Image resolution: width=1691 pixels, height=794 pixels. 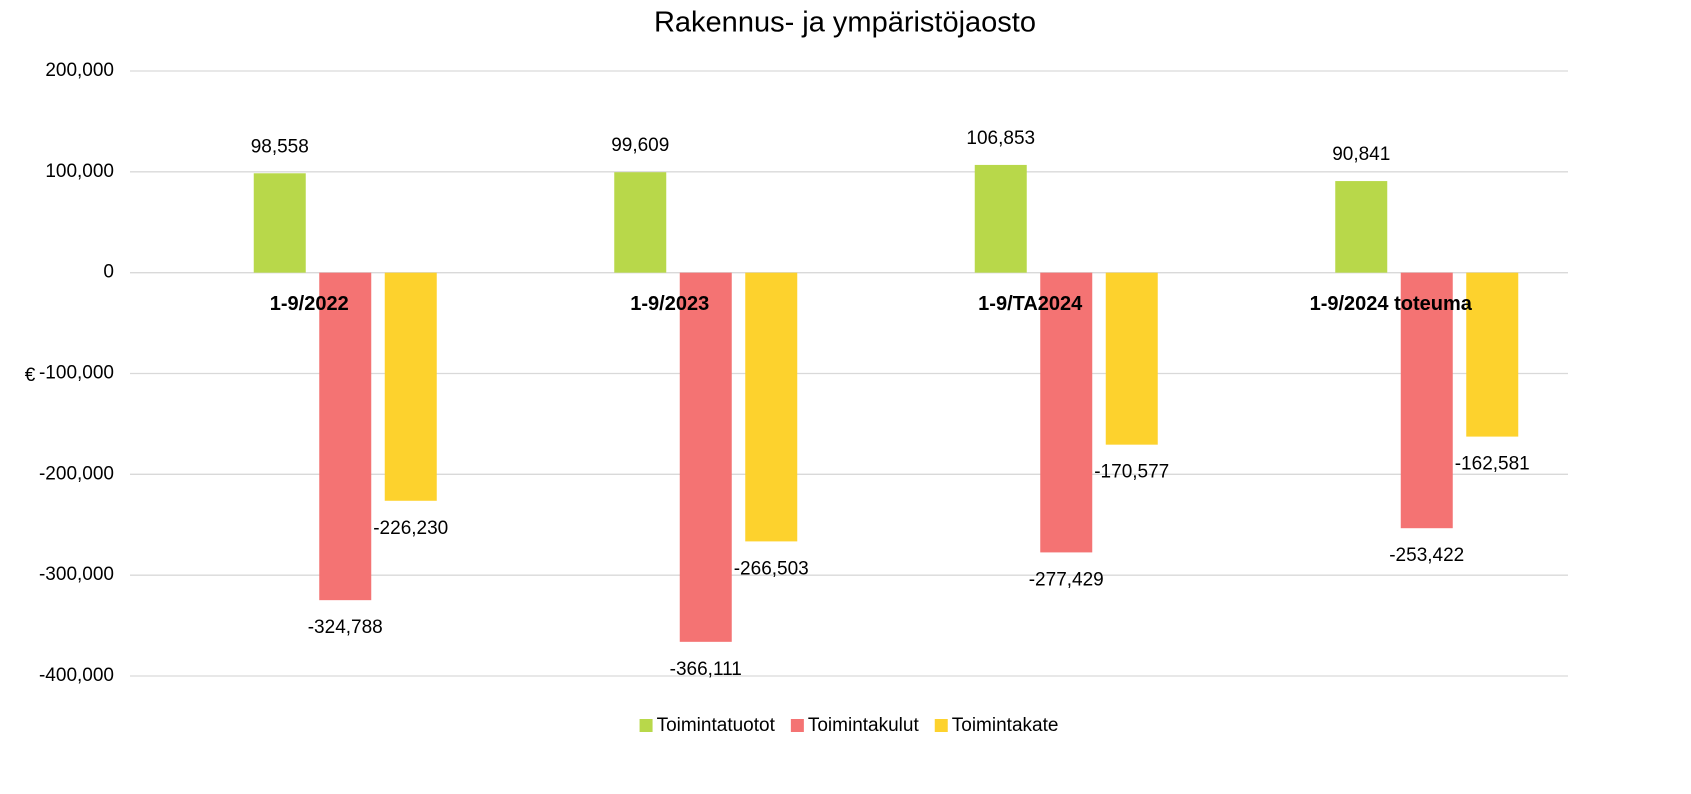 I want to click on y-axis-label: €, so click(x=30, y=375).